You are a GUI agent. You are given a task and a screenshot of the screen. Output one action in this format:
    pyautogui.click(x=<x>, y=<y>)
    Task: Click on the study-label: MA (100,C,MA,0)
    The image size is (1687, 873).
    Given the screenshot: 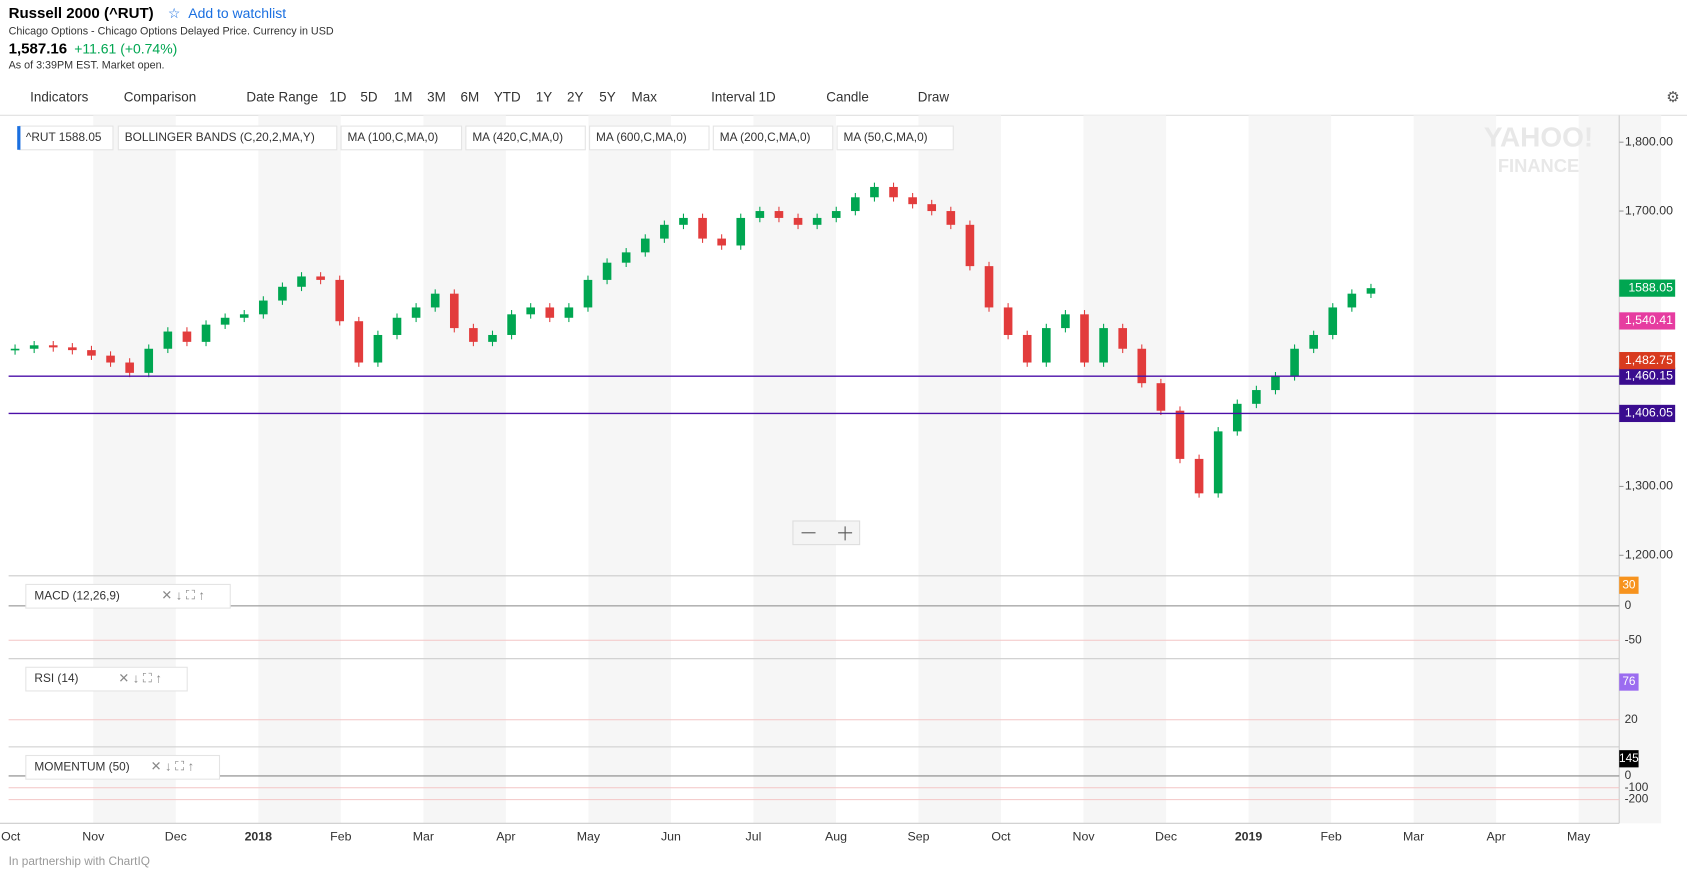 What is the action you would take?
    pyautogui.click(x=393, y=137)
    